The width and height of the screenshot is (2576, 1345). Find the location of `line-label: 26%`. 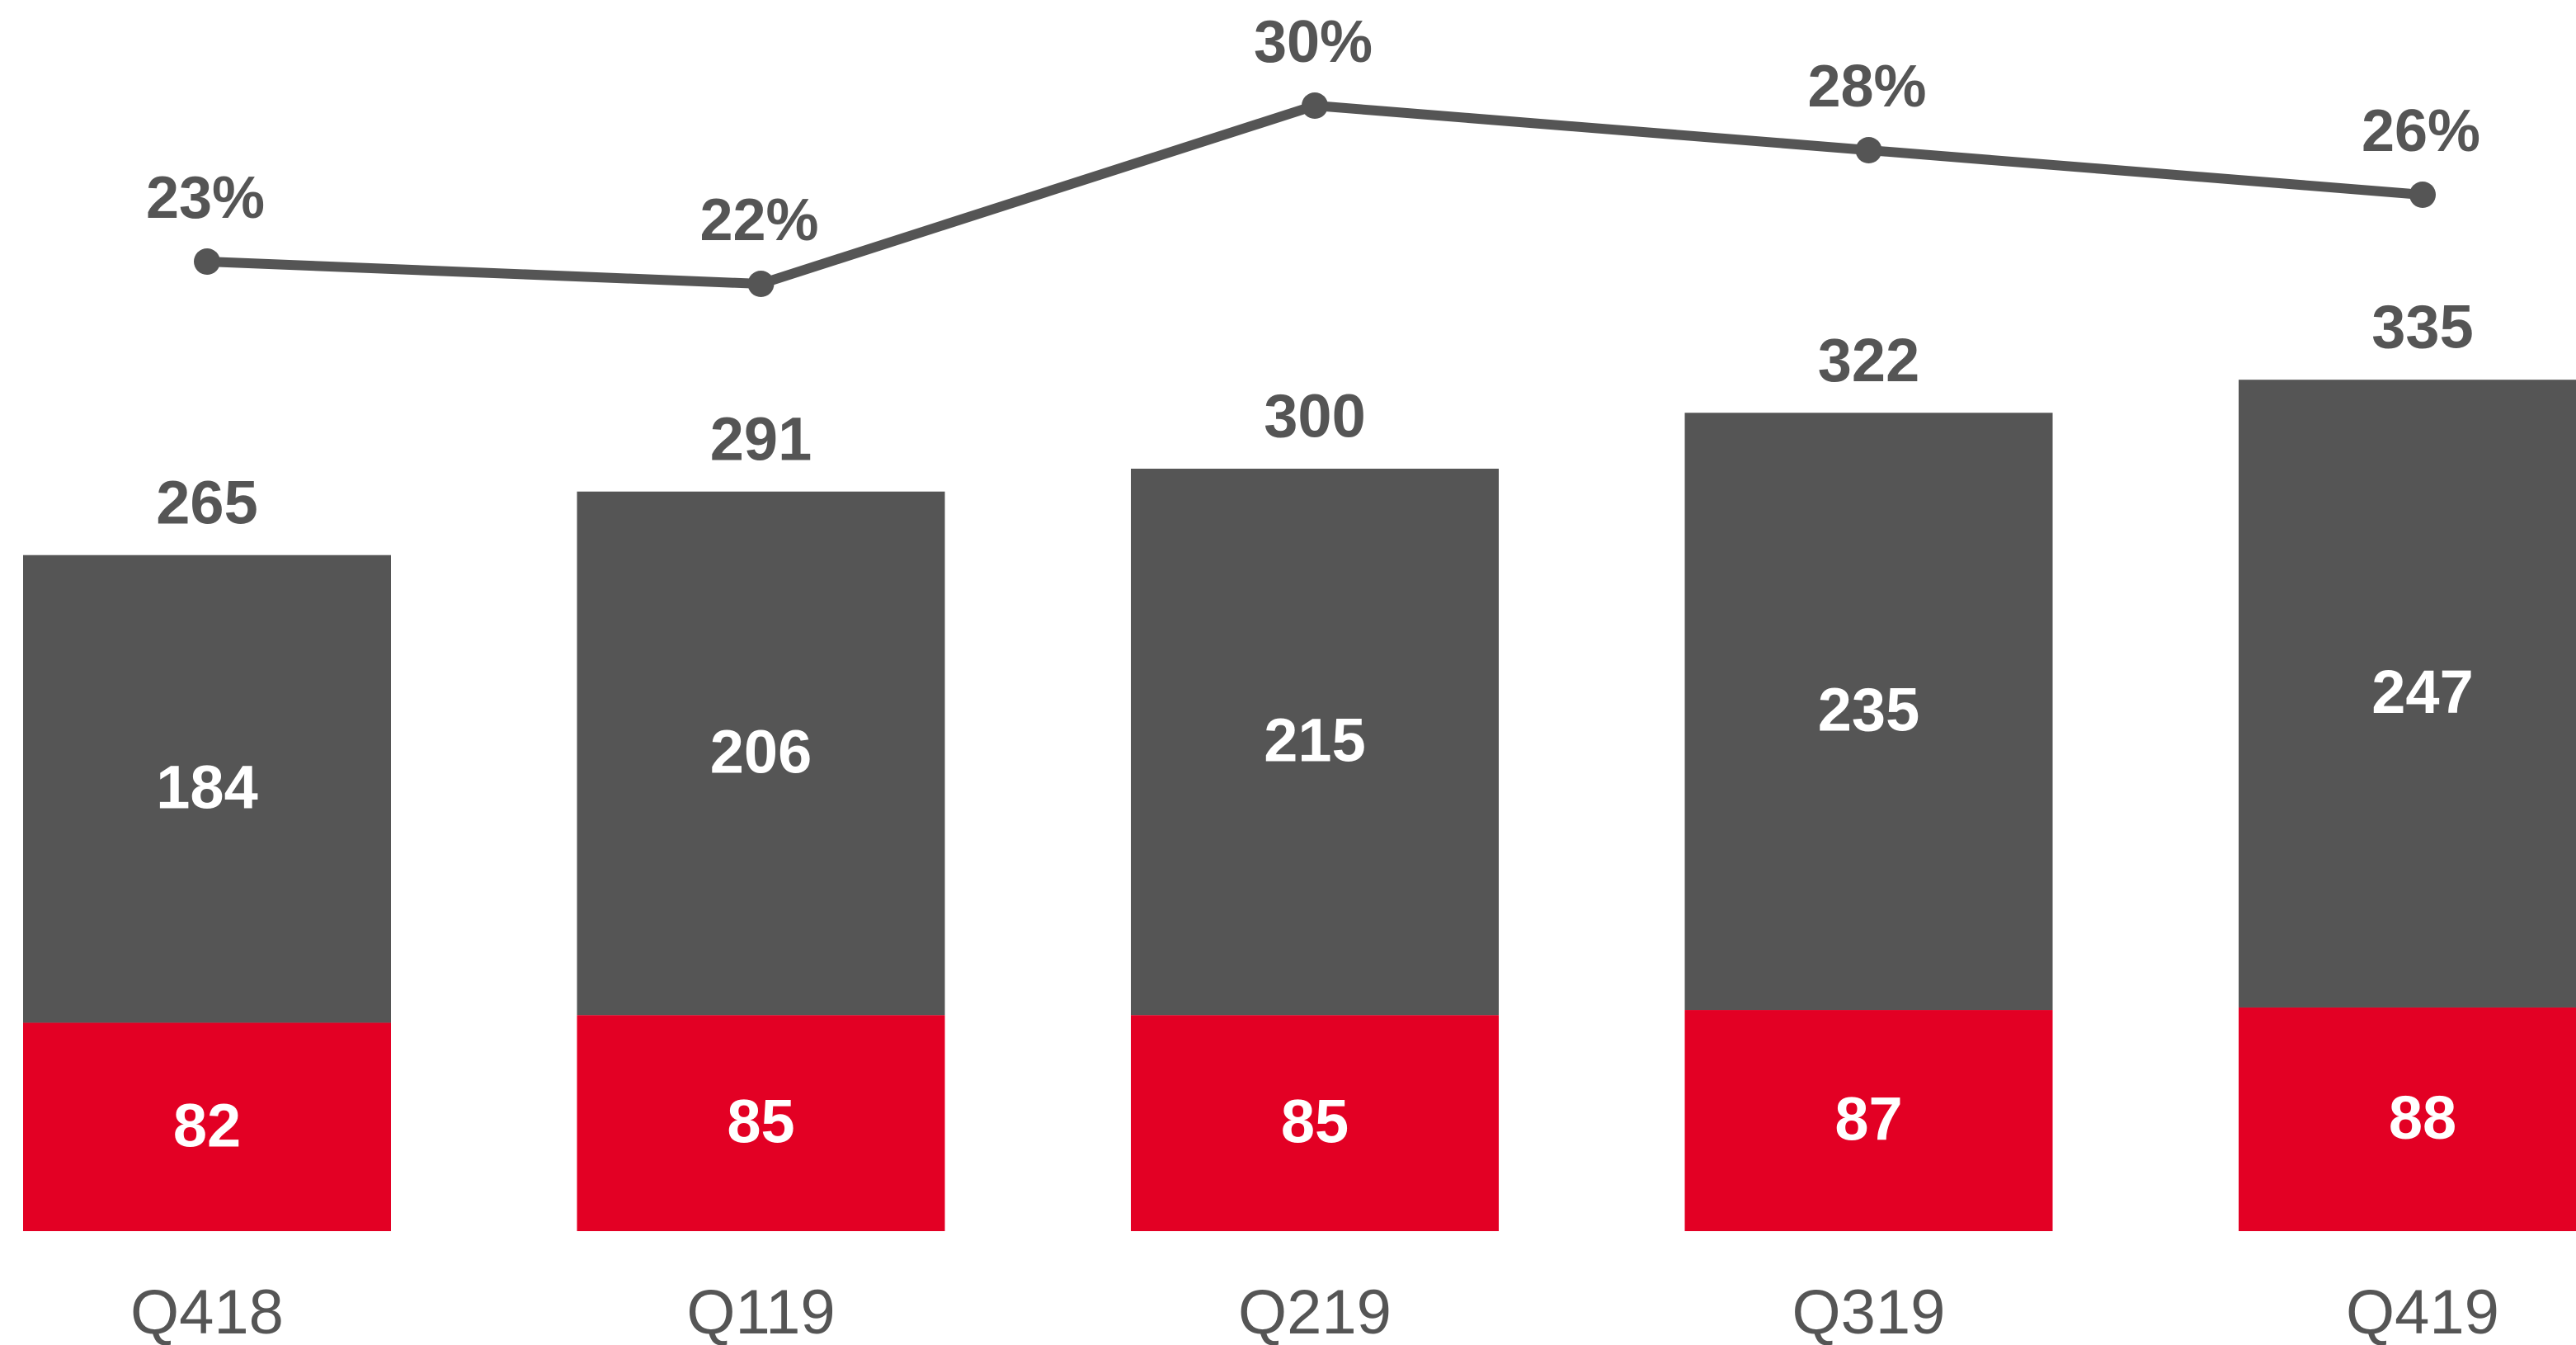

line-label: 26% is located at coordinates (2421, 131).